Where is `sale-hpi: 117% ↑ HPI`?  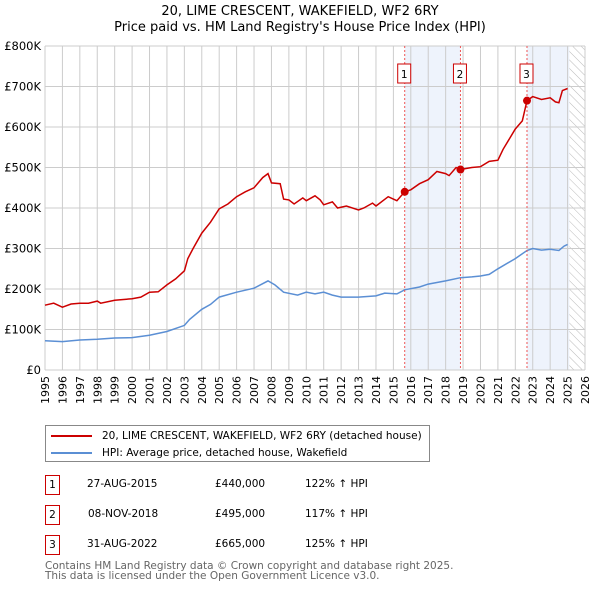 sale-hpi: 117% ↑ HPI is located at coordinates (336, 514).